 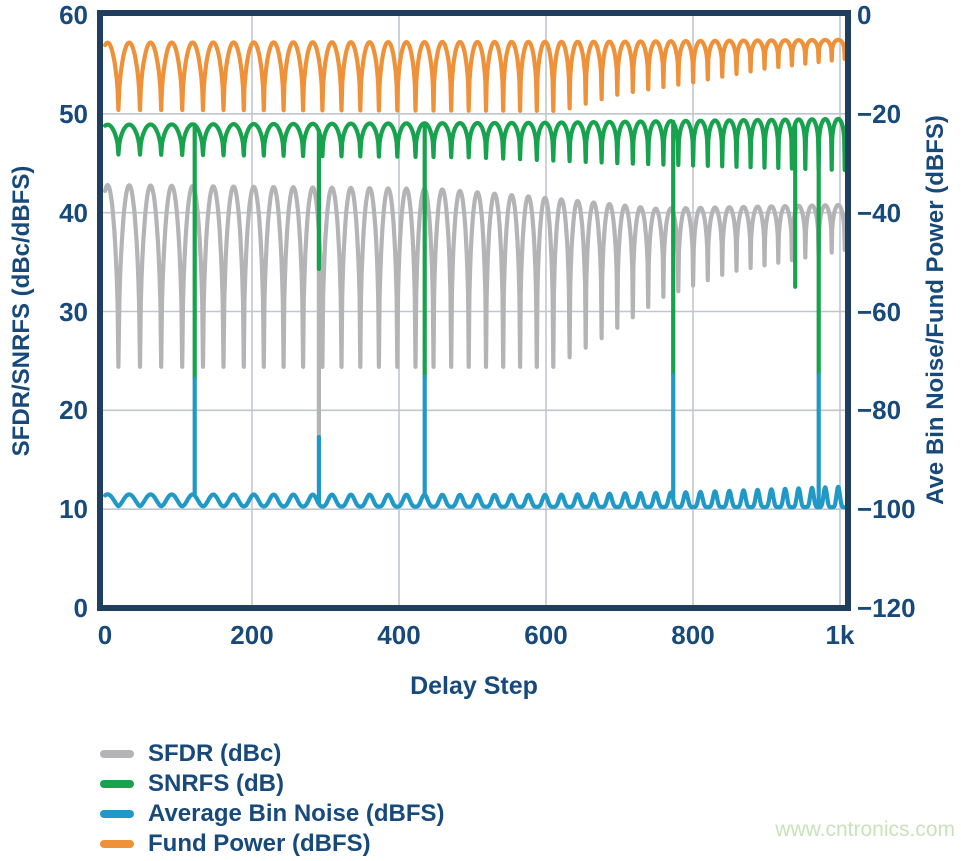 What do you see at coordinates (73, 213) in the screenshot?
I see `left-axis-tick-label: 40` at bounding box center [73, 213].